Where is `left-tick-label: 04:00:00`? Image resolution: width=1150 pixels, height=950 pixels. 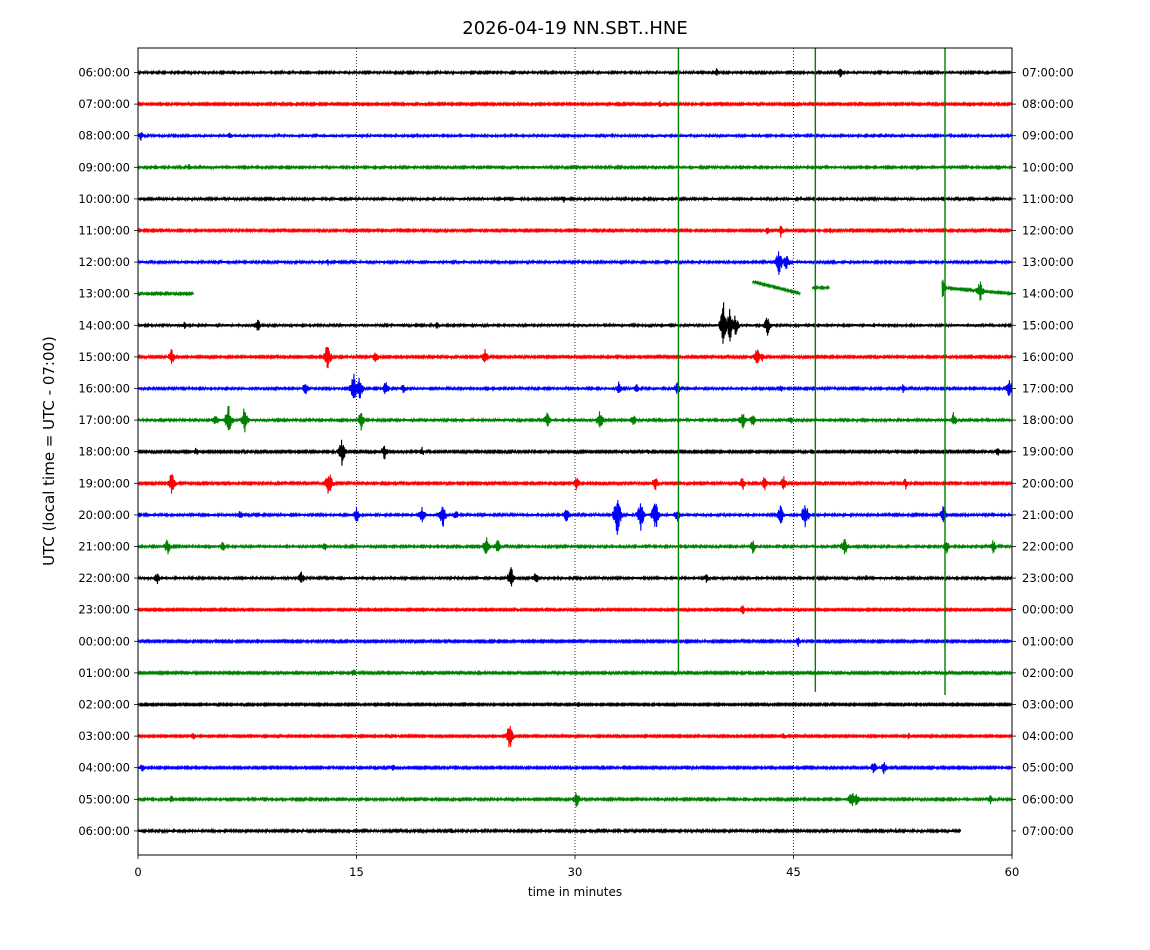 left-tick-label: 04:00:00 is located at coordinates (104, 768).